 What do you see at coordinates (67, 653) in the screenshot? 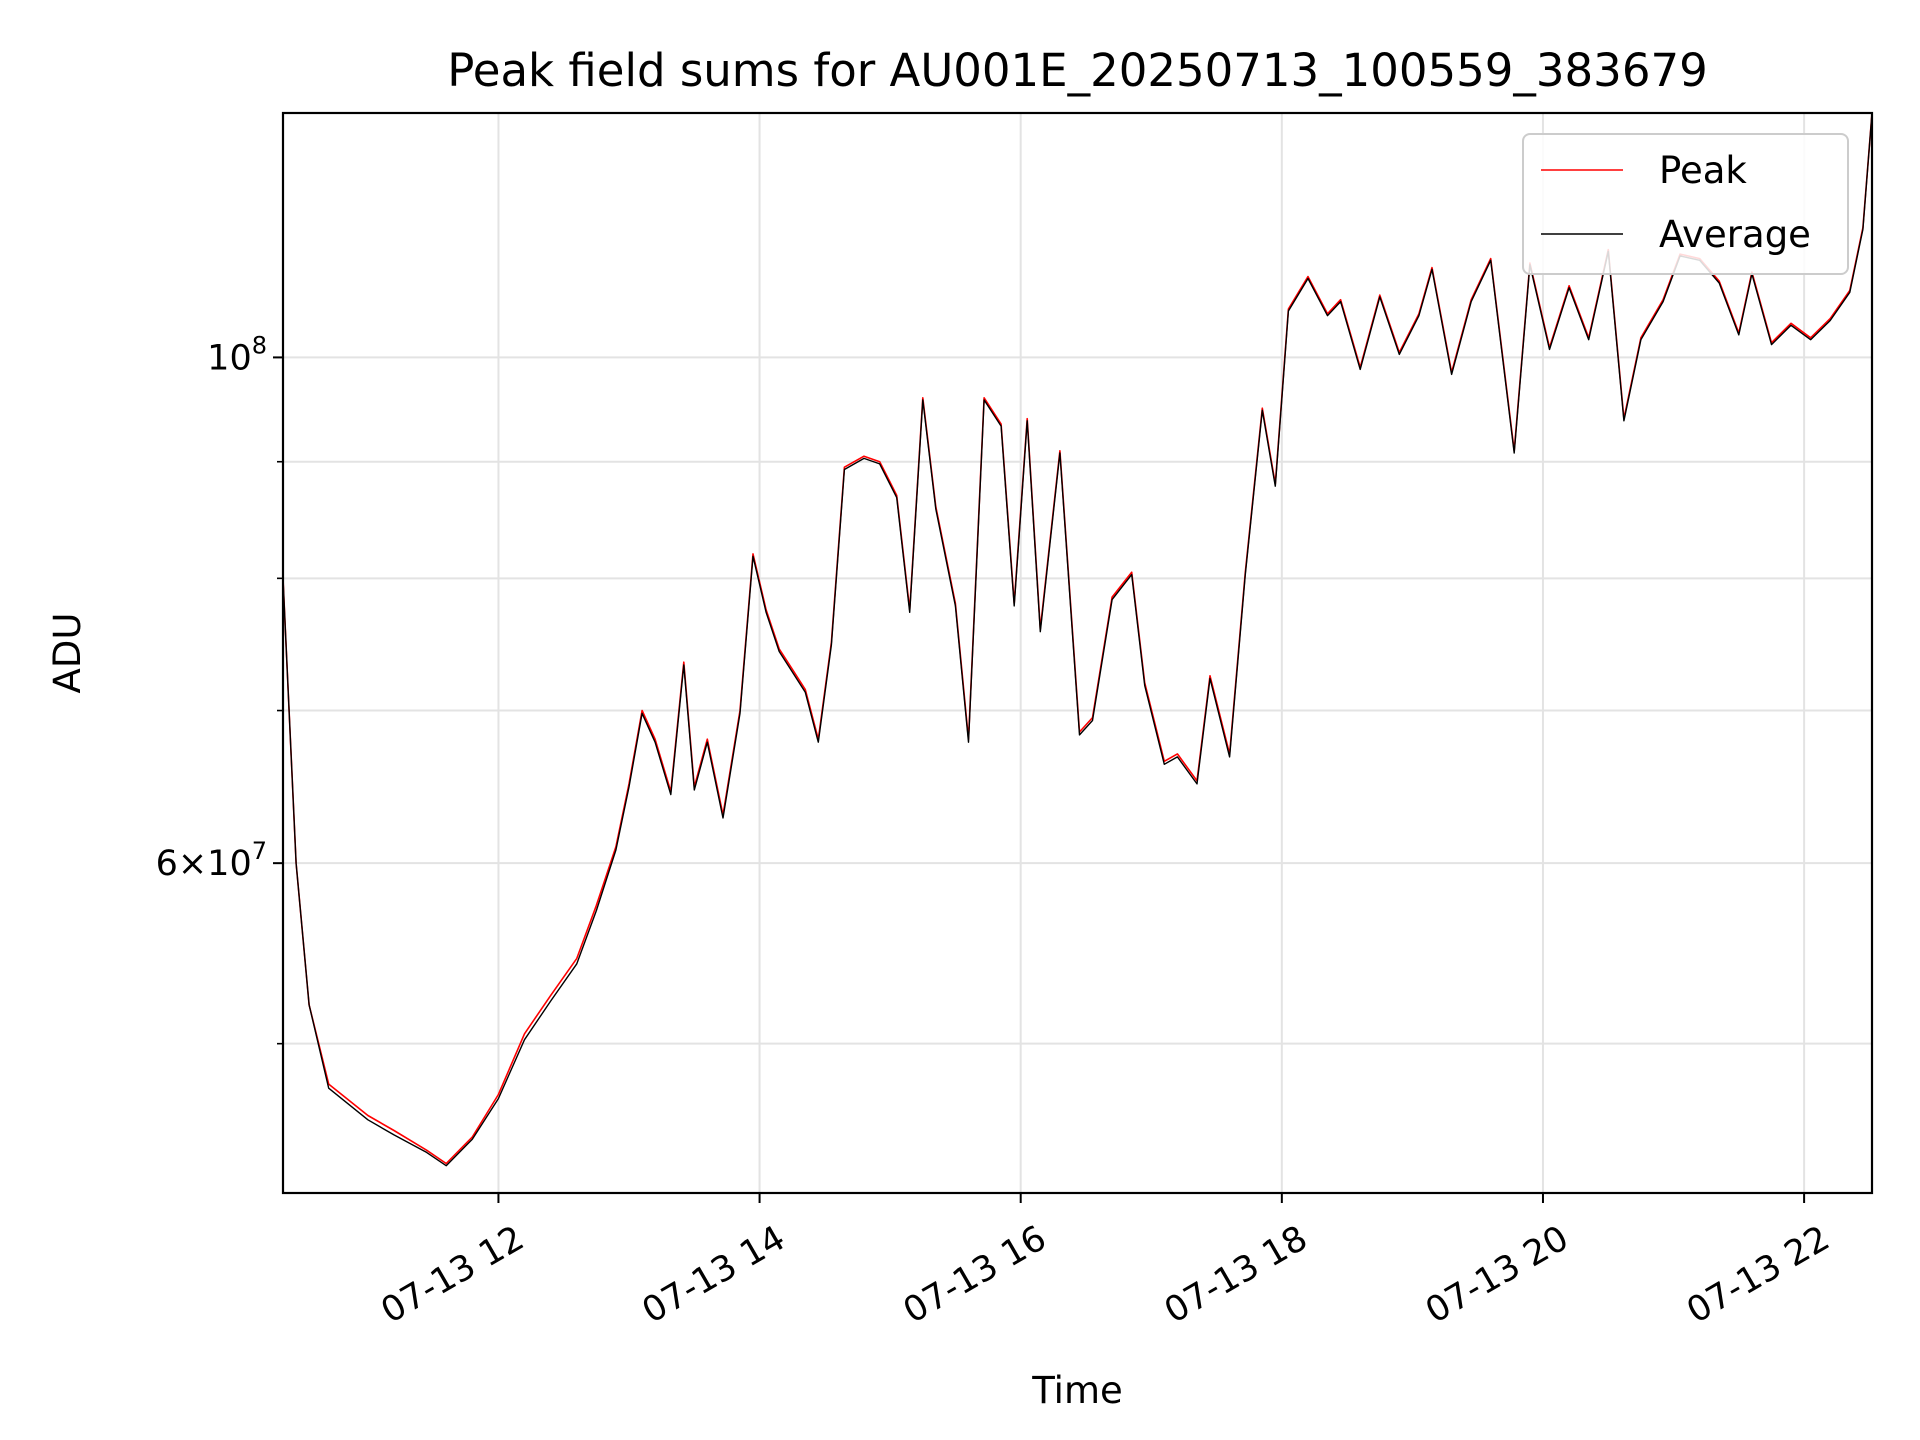
I see `y-axis-label: ADU` at bounding box center [67, 653].